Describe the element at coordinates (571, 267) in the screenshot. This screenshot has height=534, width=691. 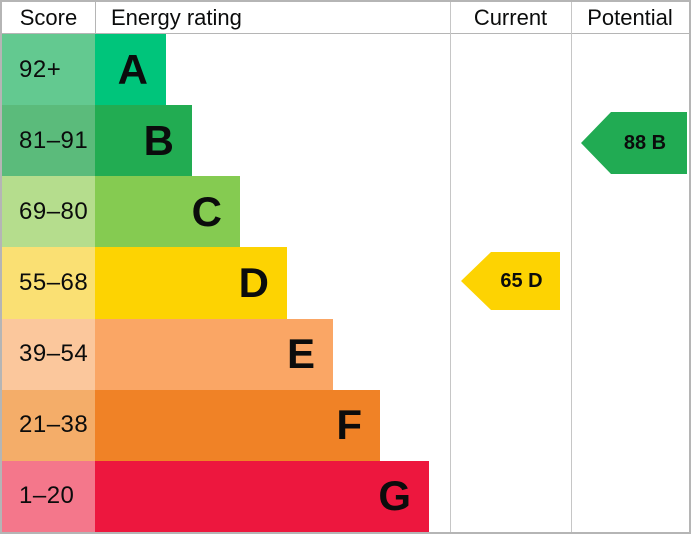
I see `potential-column-divider` at that location.